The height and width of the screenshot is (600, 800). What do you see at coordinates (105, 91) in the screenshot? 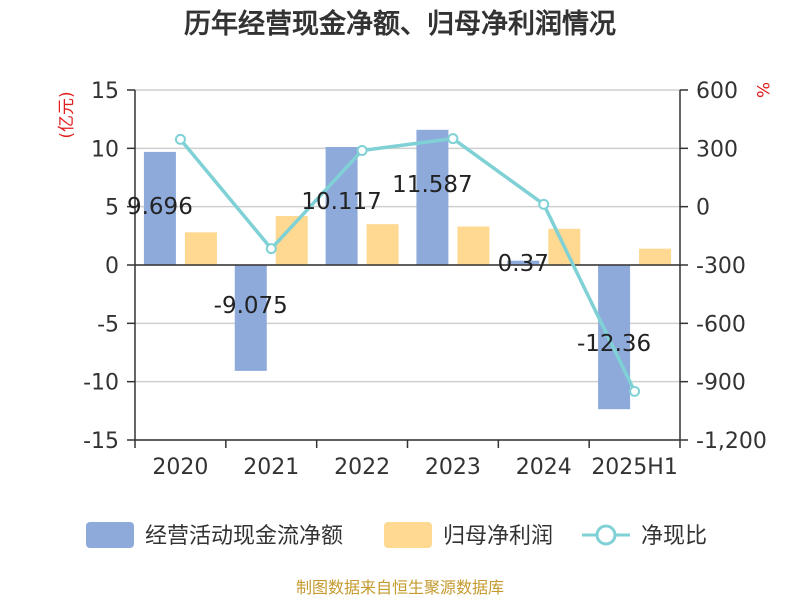
I see `left-tick-label: 15` at bounding box center [105, 91].